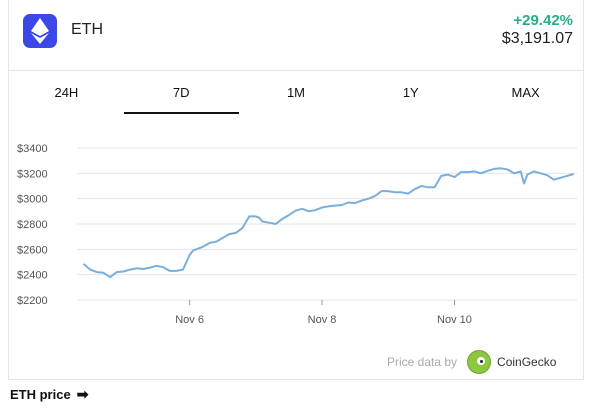 Image resolution: width=600 pixels, height=411 pixels. What do you see at coordinates (454, 320) in the screenshot?
I see `x-tick-label: Nov 10` at bounding box center [454, 320].